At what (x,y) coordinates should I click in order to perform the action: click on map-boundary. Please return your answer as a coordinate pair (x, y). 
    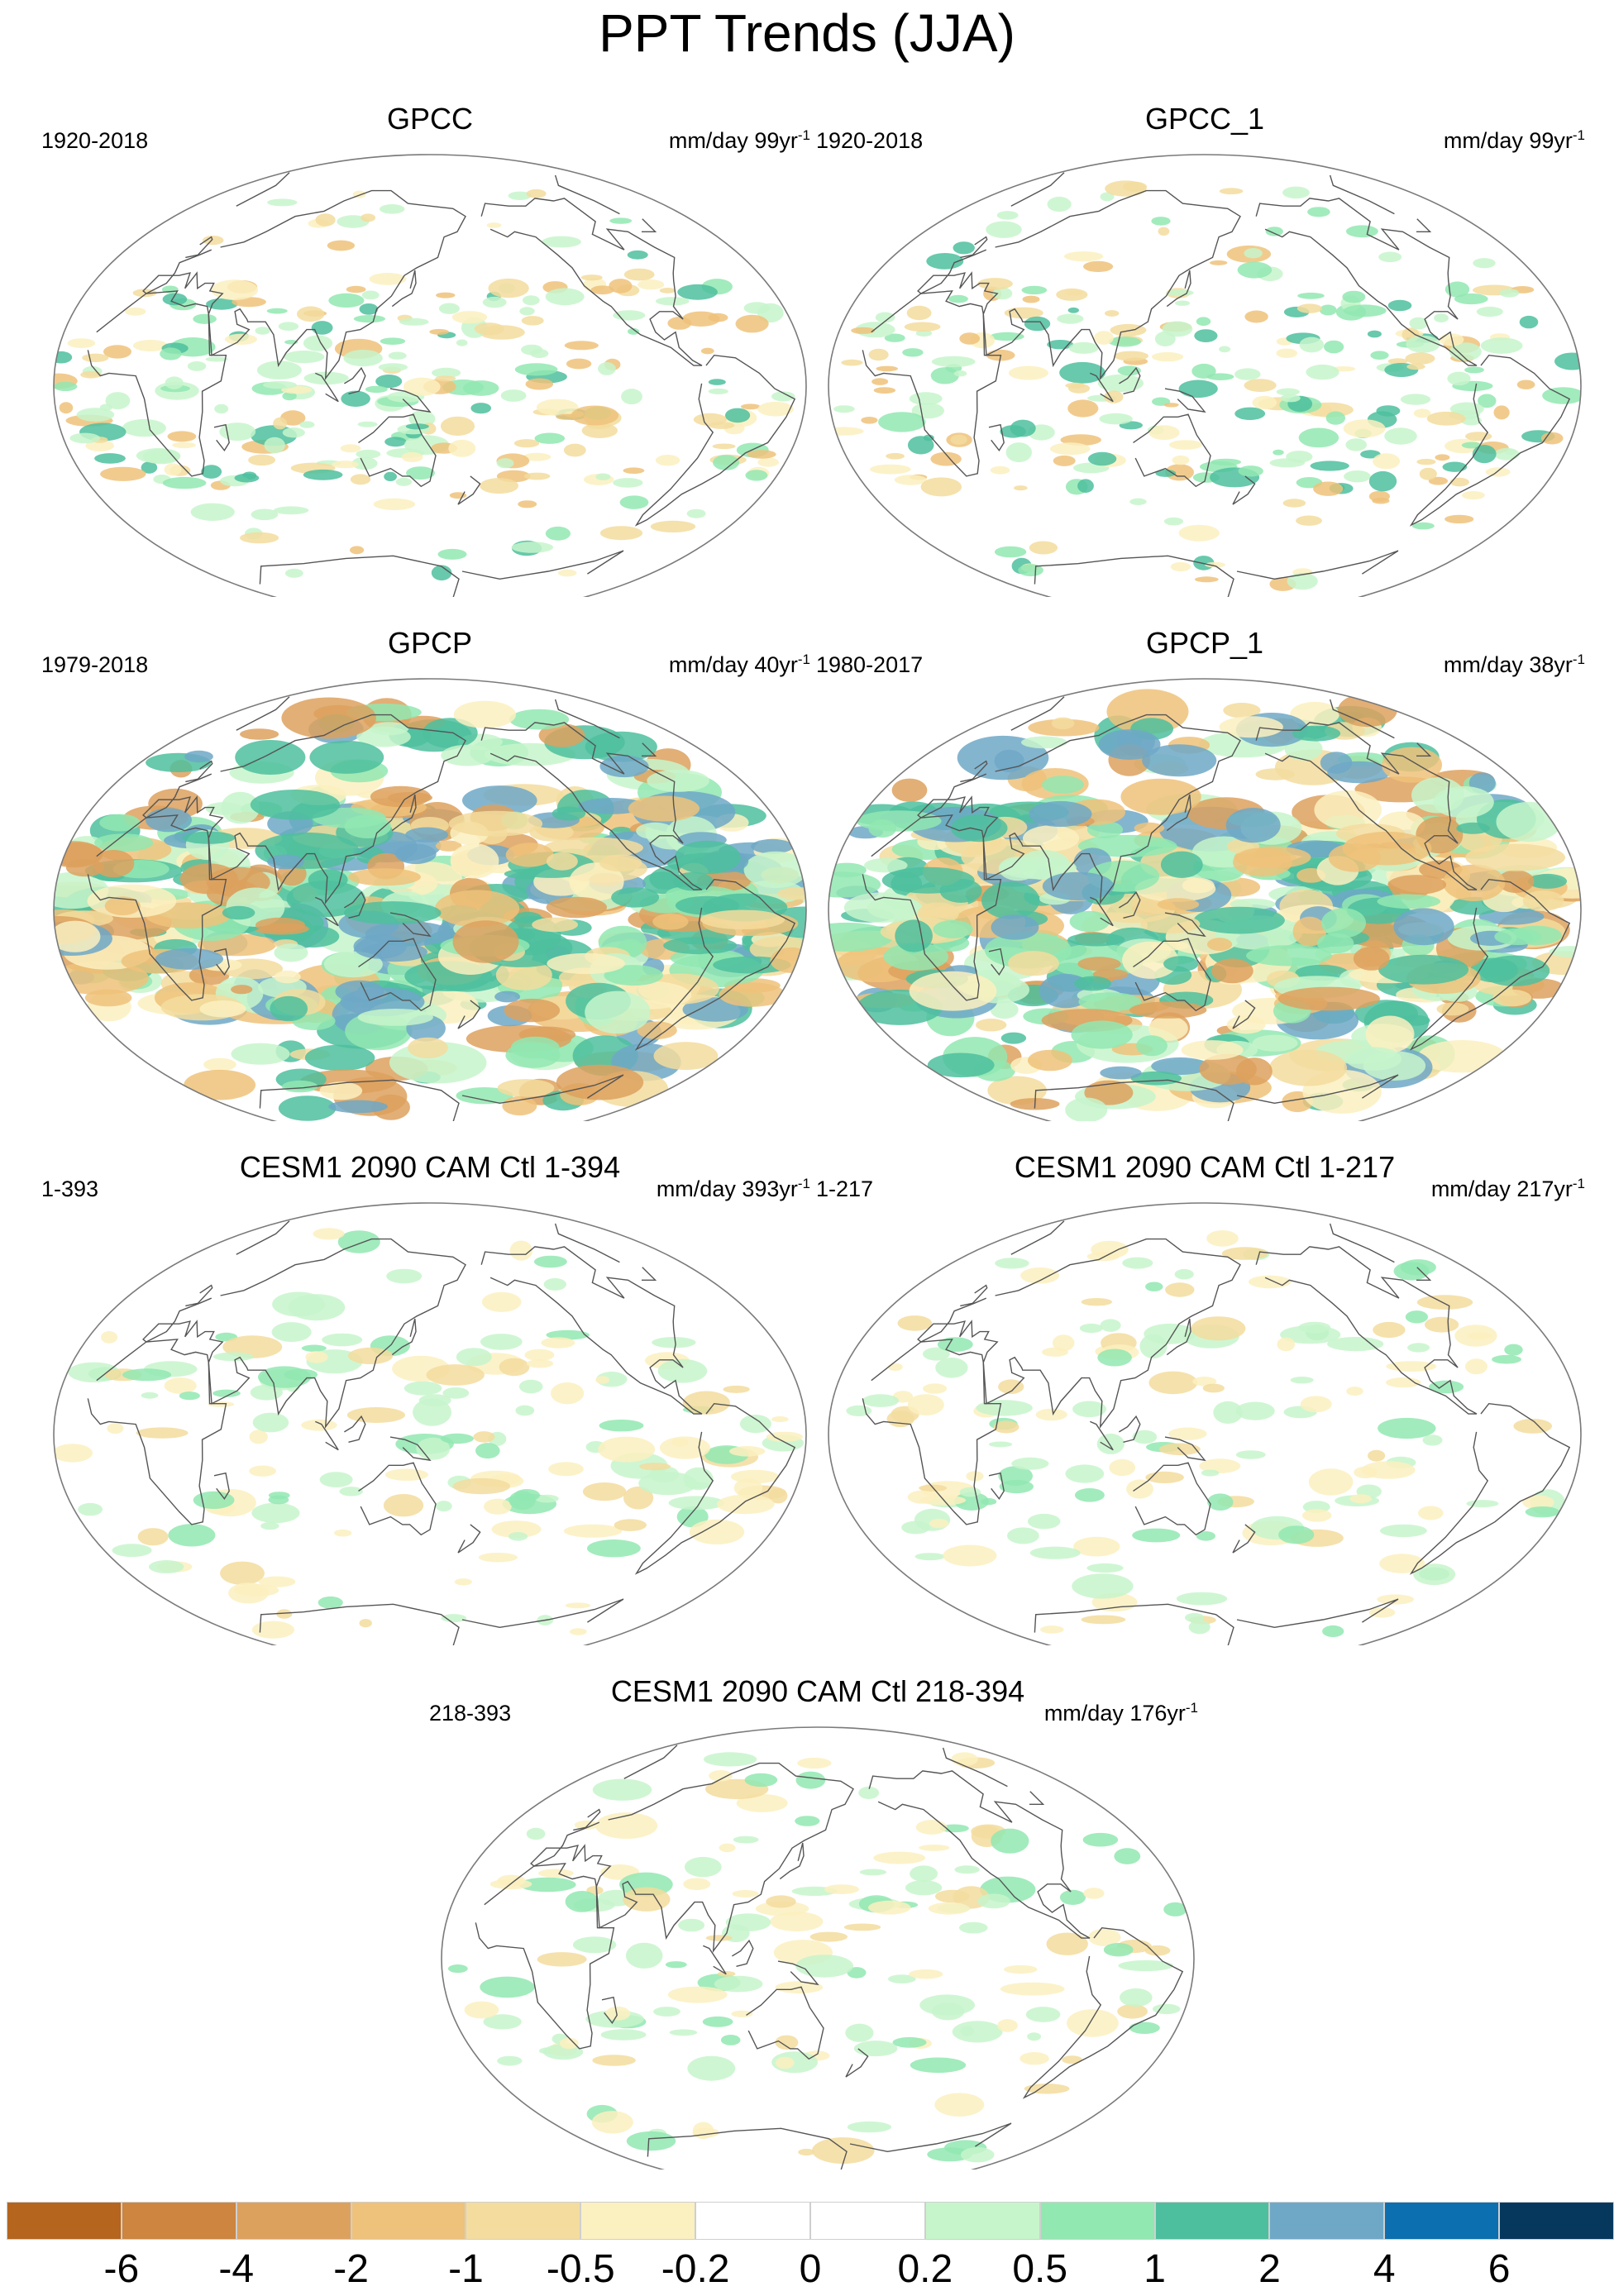
    Looking at the image, I should click on (1205, 899).